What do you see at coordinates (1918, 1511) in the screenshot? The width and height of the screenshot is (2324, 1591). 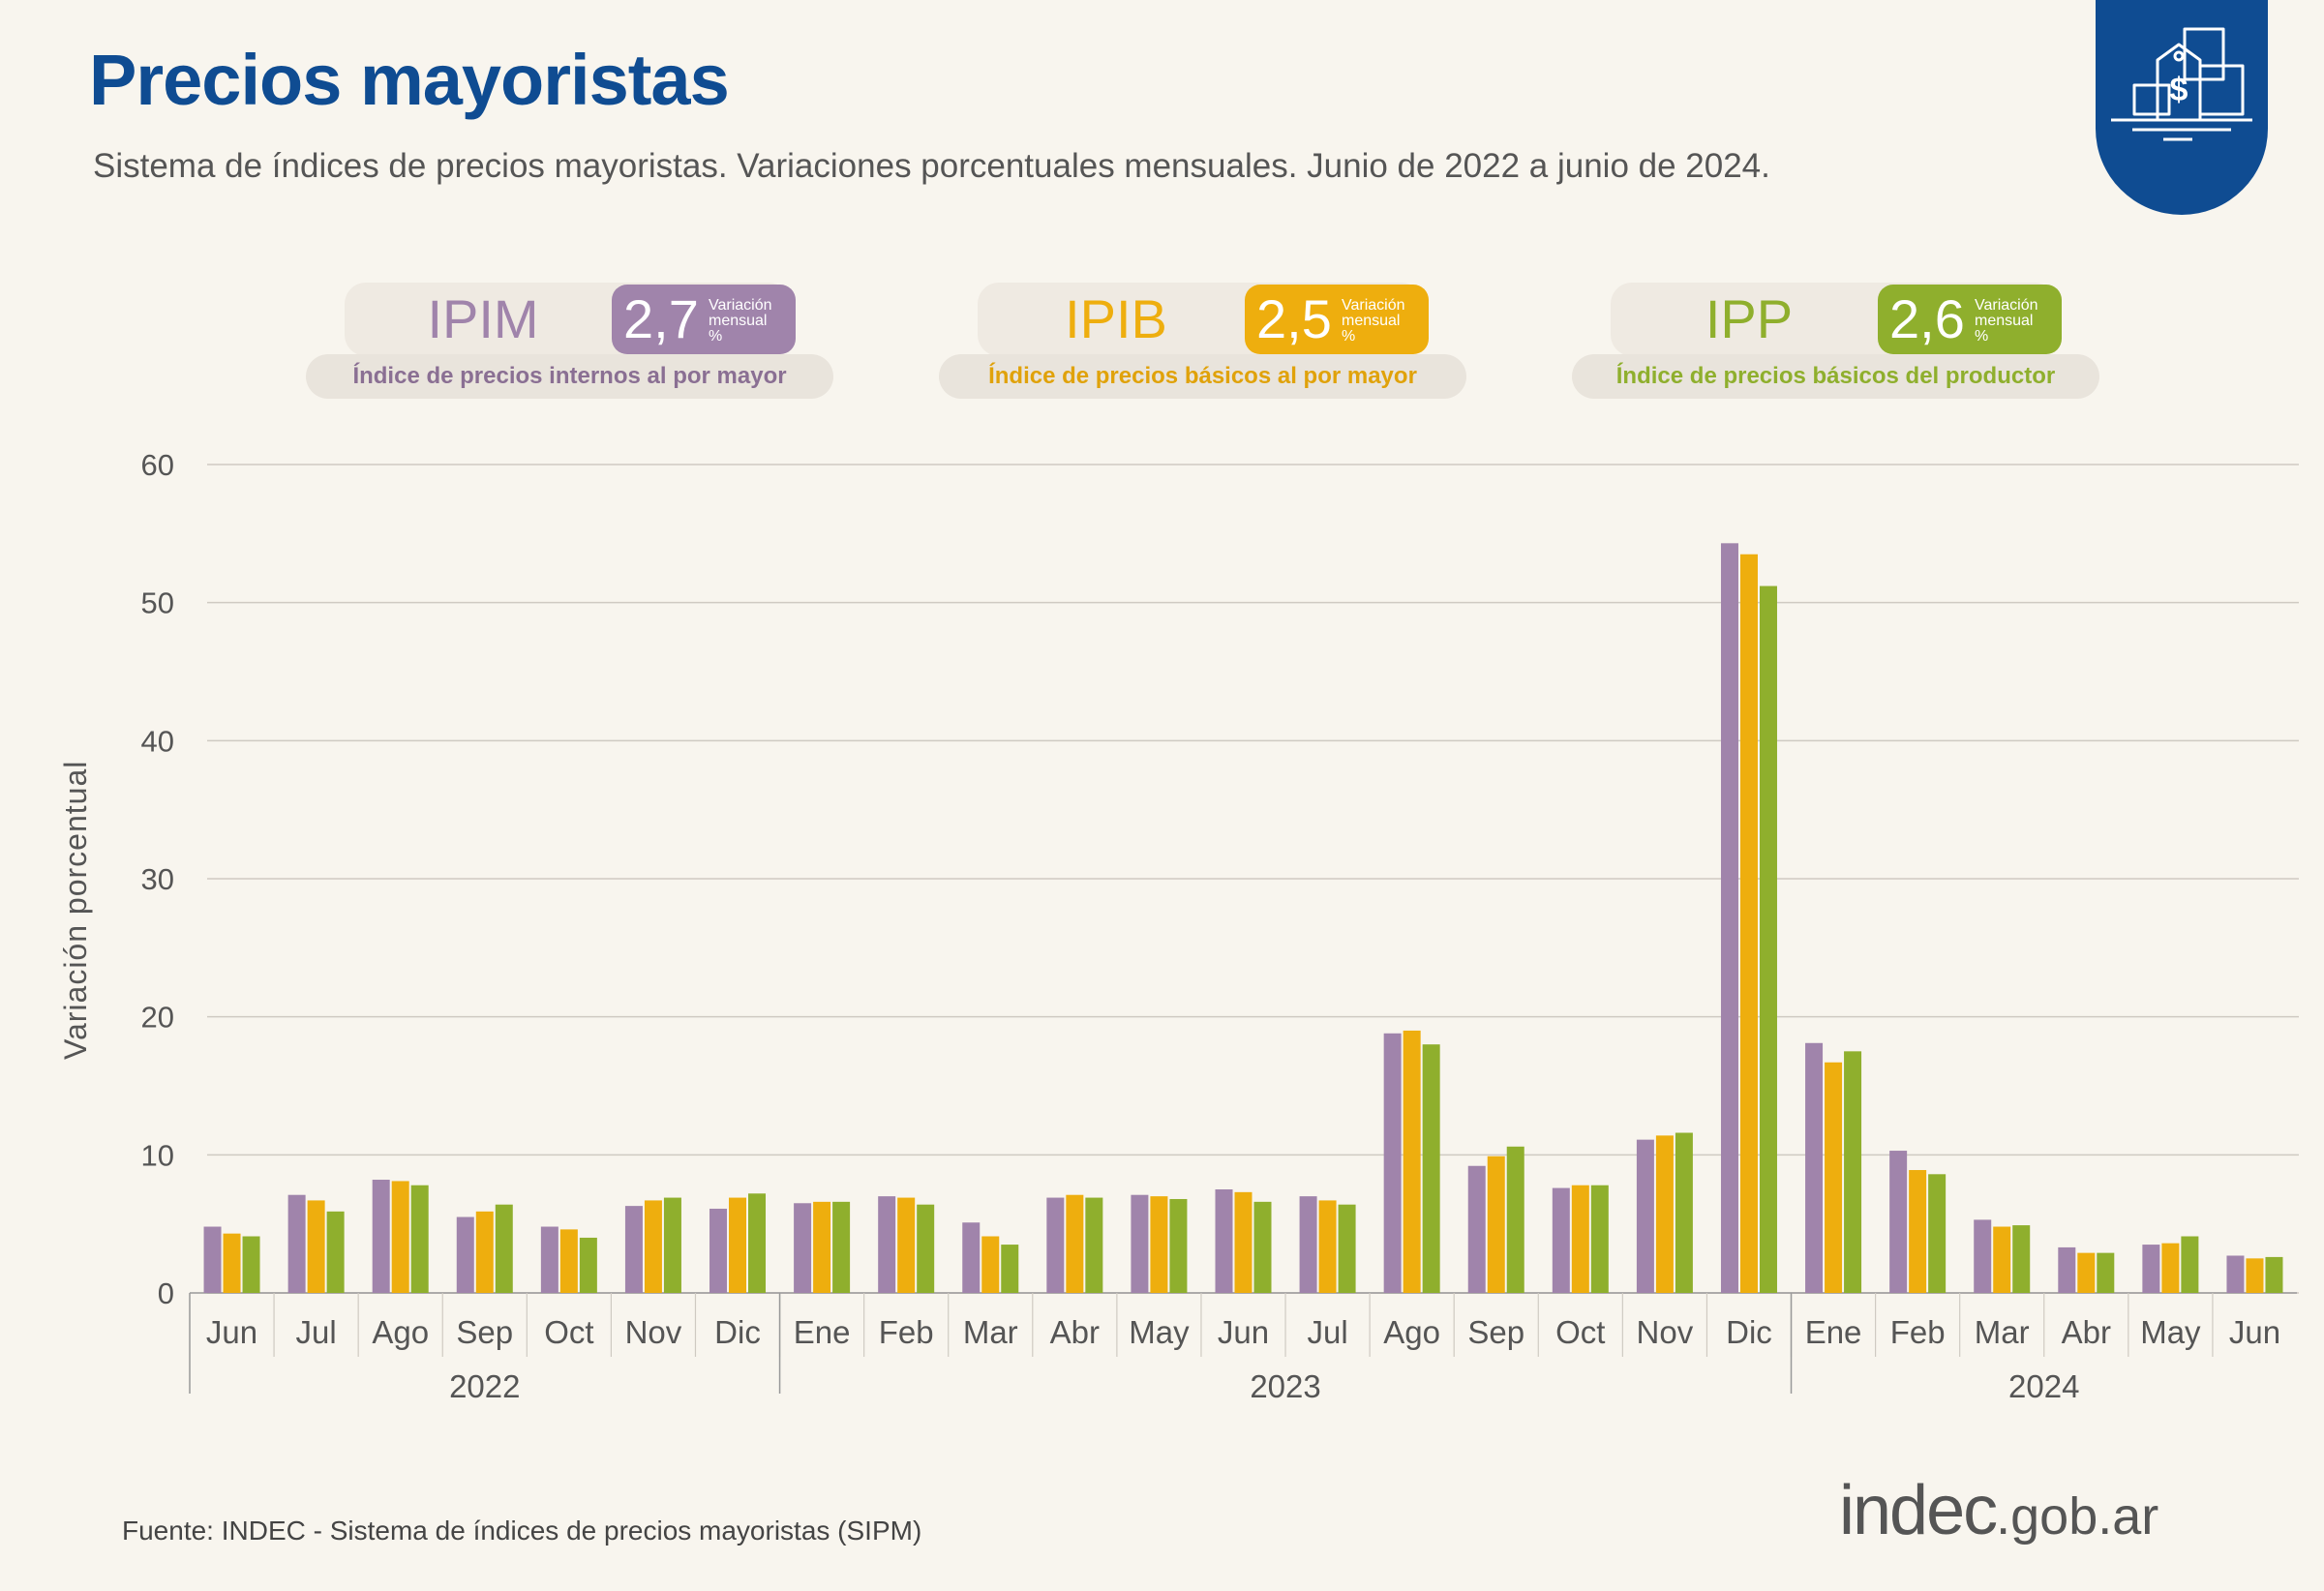 I see `logo-main: indec` at bounding box center [1918, 1511].